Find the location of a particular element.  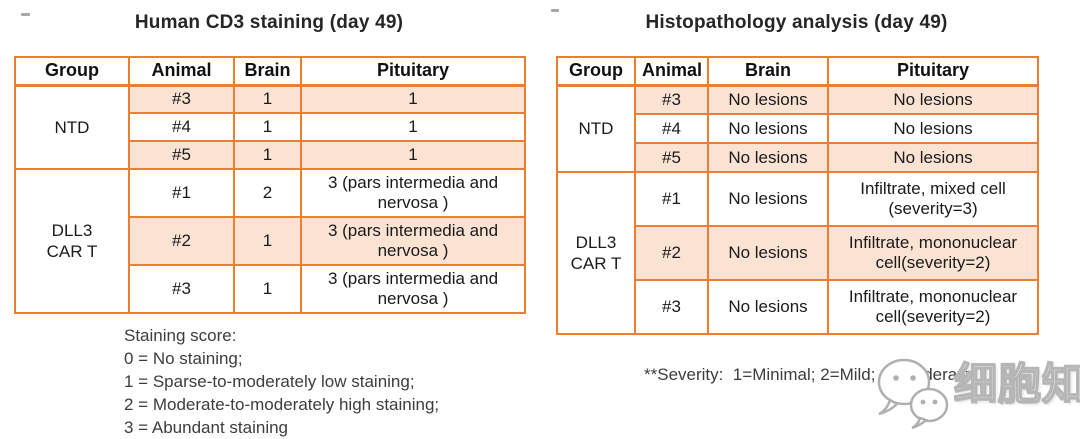

cd3-staining-title: Human CD3 staining (day 49) is located at coordinates (269, 22).